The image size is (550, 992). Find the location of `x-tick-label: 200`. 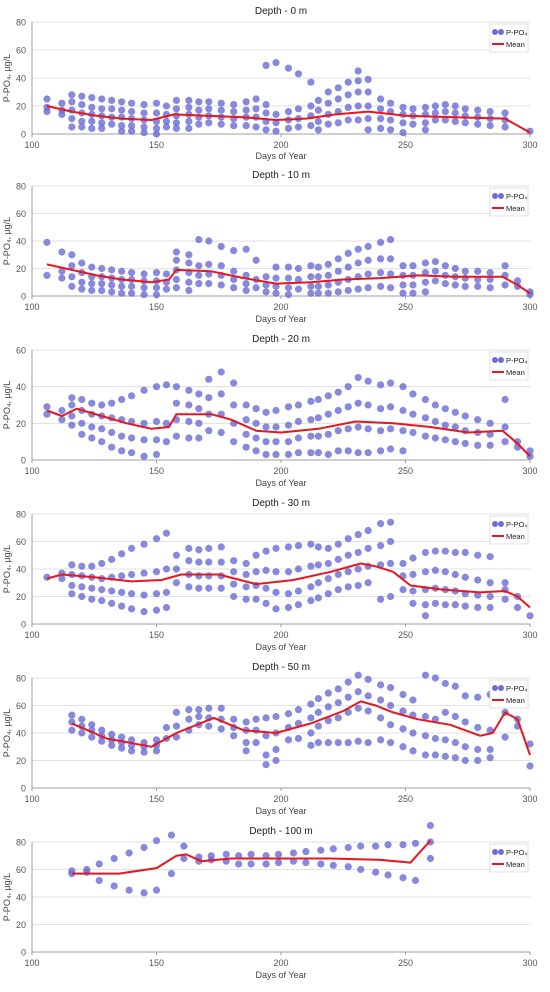

x-tick-label: 200 is located at coordinates (280, 799).